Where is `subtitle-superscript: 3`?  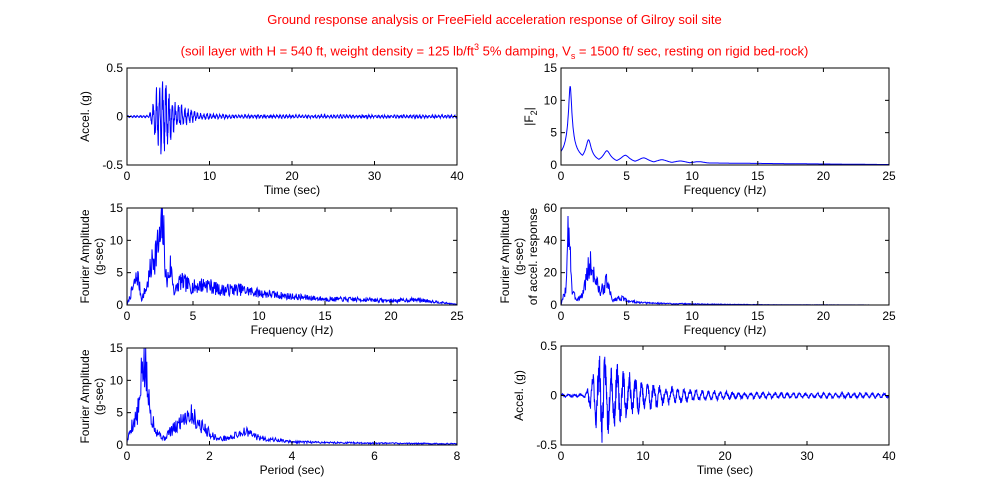
subtitle-superscript: 3 is located at coordinates (477, 47).